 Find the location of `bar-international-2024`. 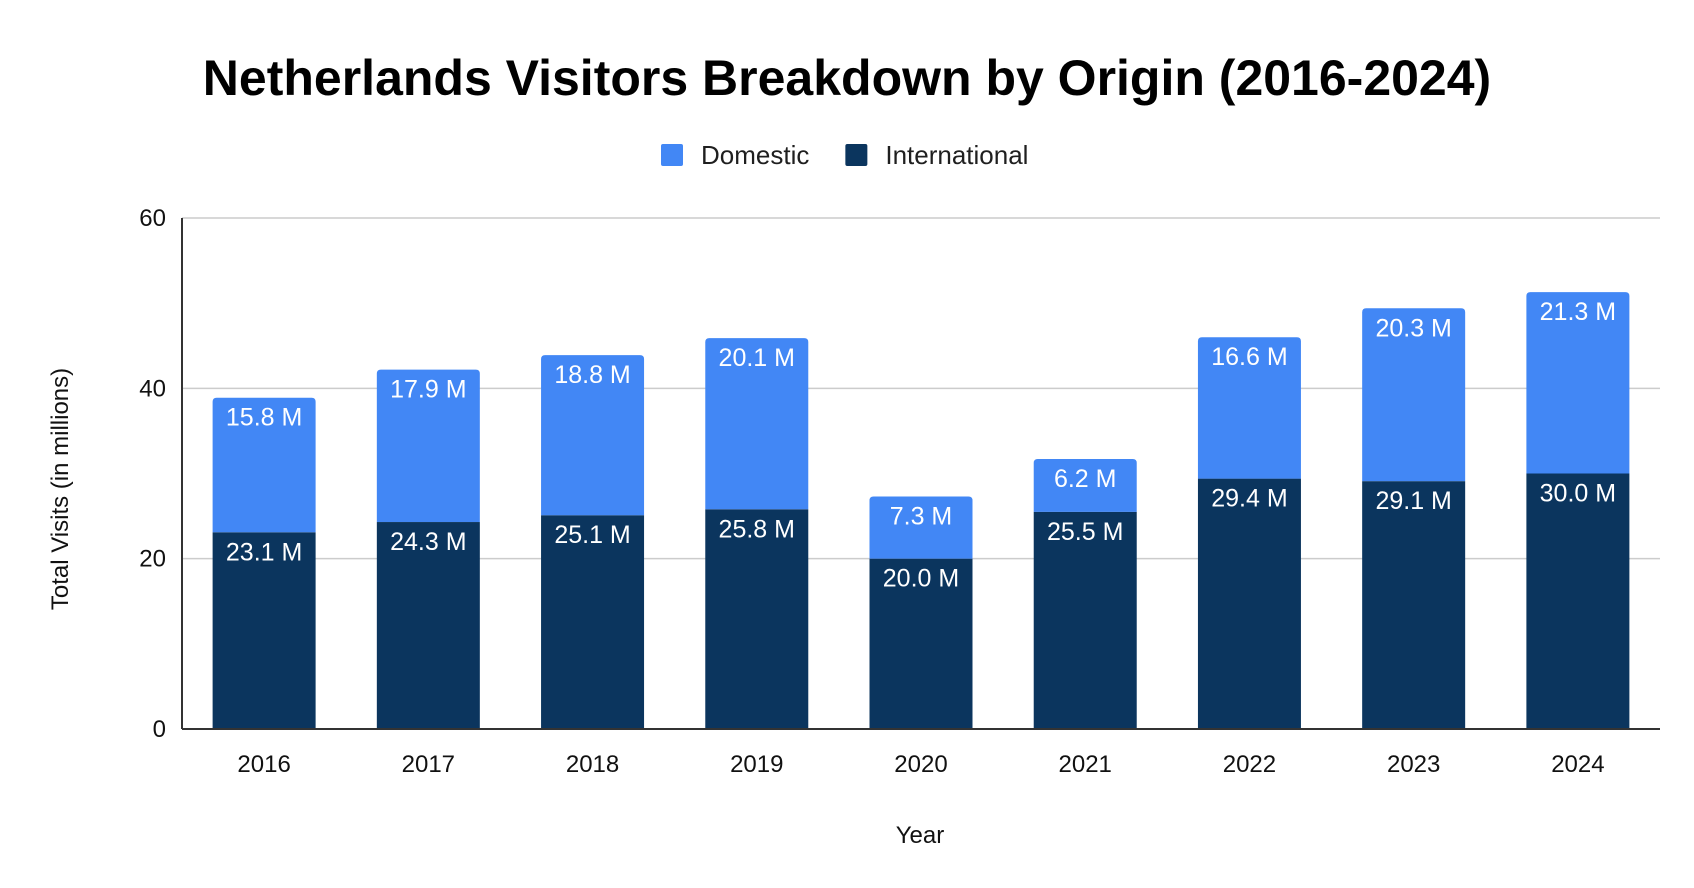

bar-international-2024 is located at coordinates (1578, 601).